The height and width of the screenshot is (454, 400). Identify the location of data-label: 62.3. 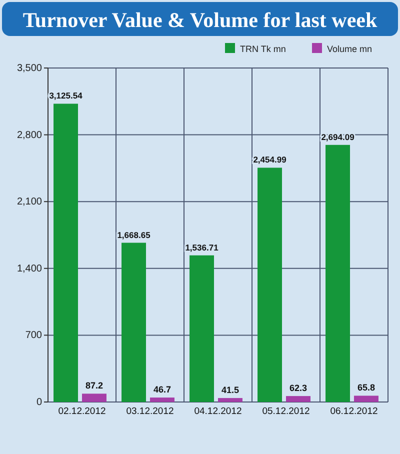
(298, 388).